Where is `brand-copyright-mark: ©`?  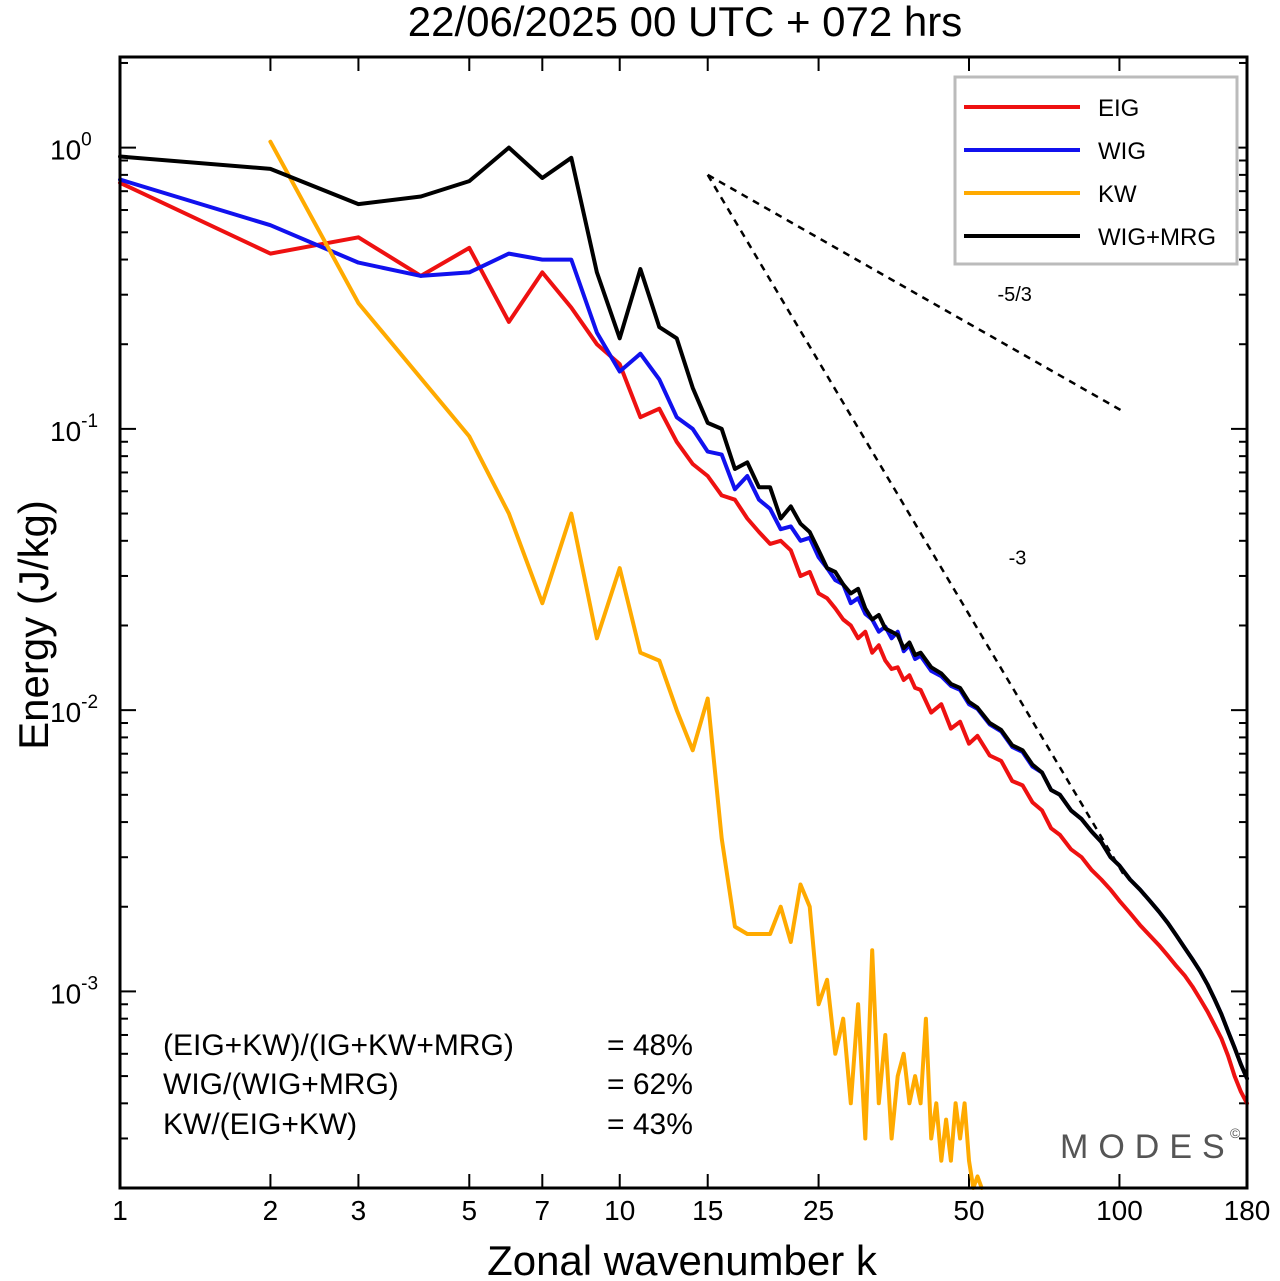 brand-copyright-mark: © is located at coordinates (1235, 1133).